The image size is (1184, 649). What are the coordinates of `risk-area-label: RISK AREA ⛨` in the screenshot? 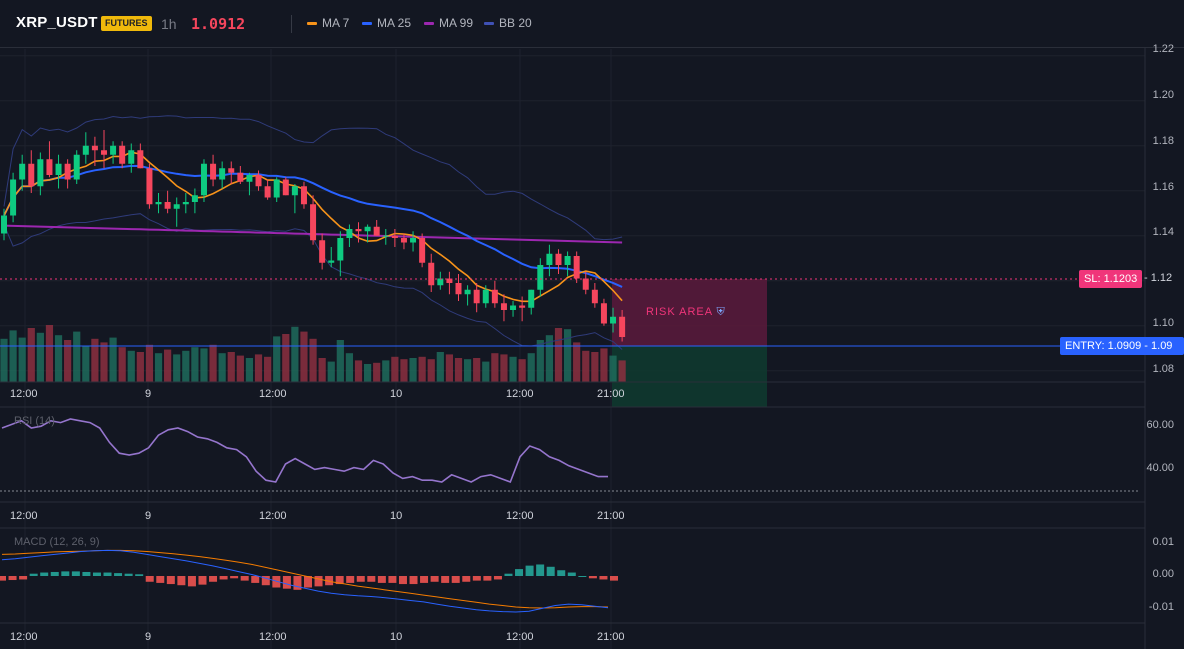 It's located at (686, 312).